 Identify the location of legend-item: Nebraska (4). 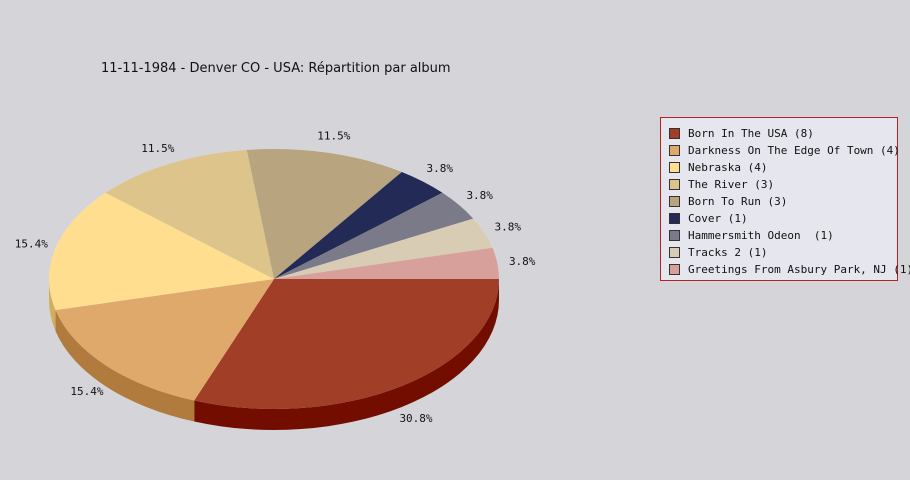
(783, 167).